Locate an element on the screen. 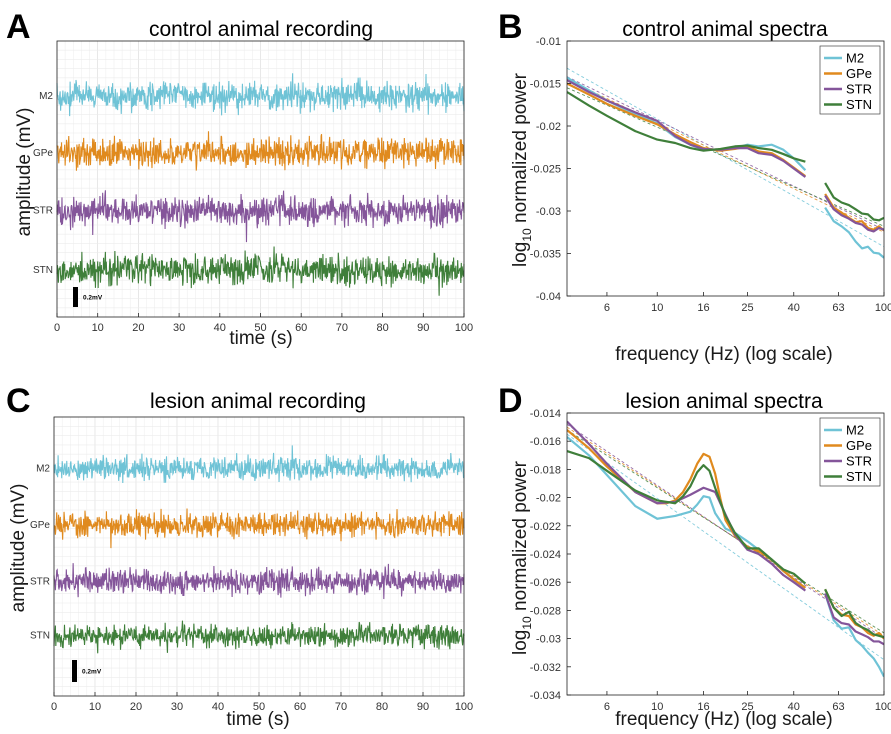 The height and width of the screenshot is (734, 891). panel-b-ylabel: log10 normalized power is located at coordinates (522, 169).